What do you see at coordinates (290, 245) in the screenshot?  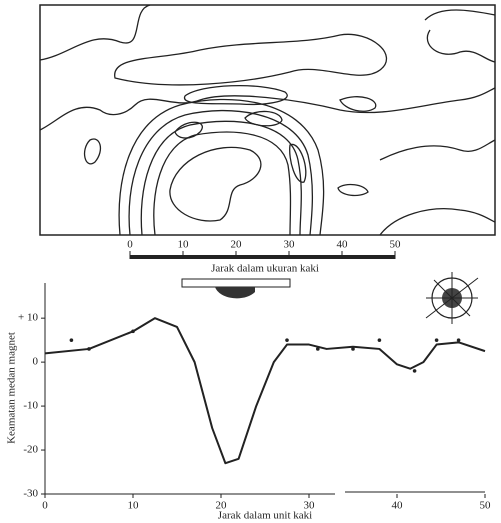 I see `scale-tick-label: 30` at bounding box center [290, 245].